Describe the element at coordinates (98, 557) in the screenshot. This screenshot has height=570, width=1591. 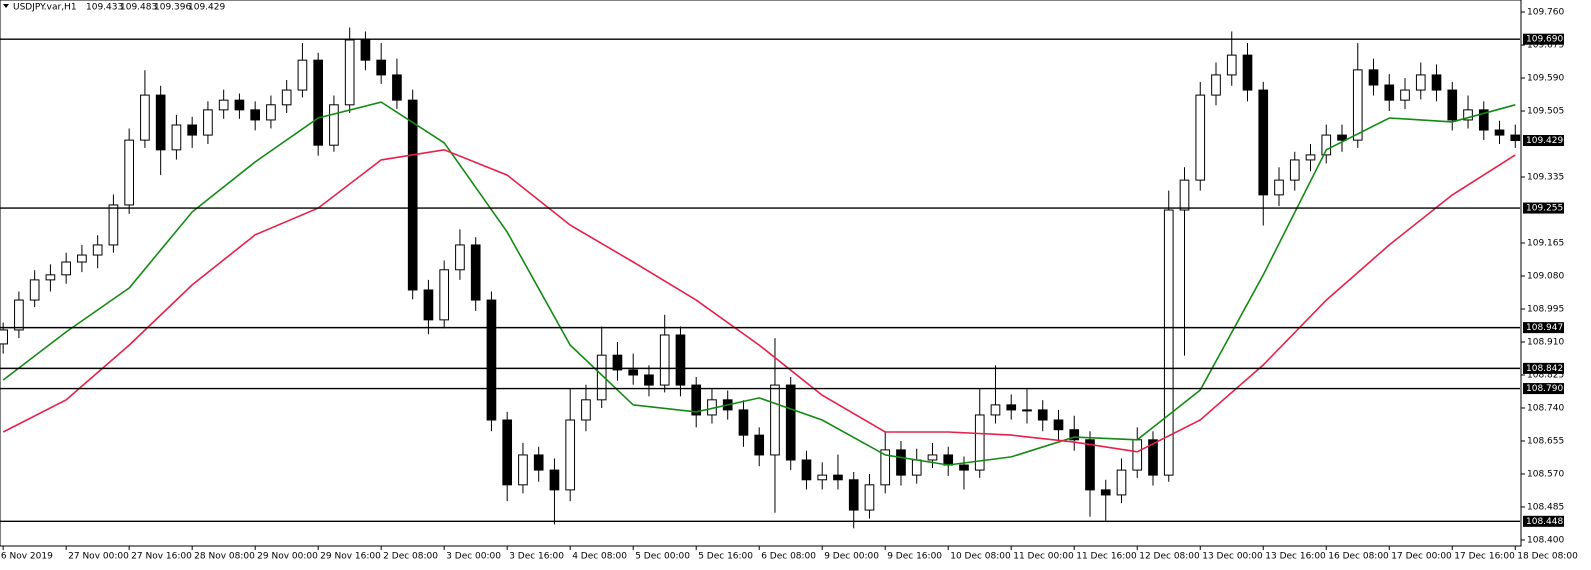
I see `x-tick-label: 27 Nov 00:00` at that location.